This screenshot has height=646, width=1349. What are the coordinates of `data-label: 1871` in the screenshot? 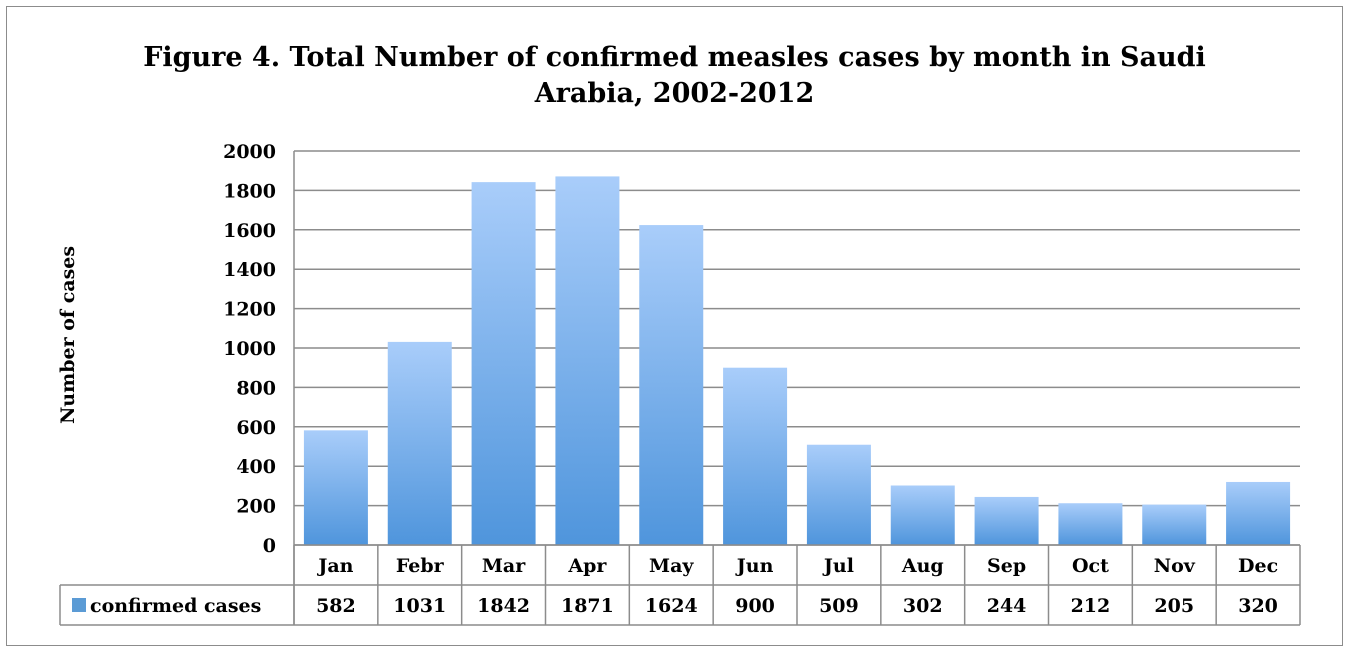 It's located at (587, 606).